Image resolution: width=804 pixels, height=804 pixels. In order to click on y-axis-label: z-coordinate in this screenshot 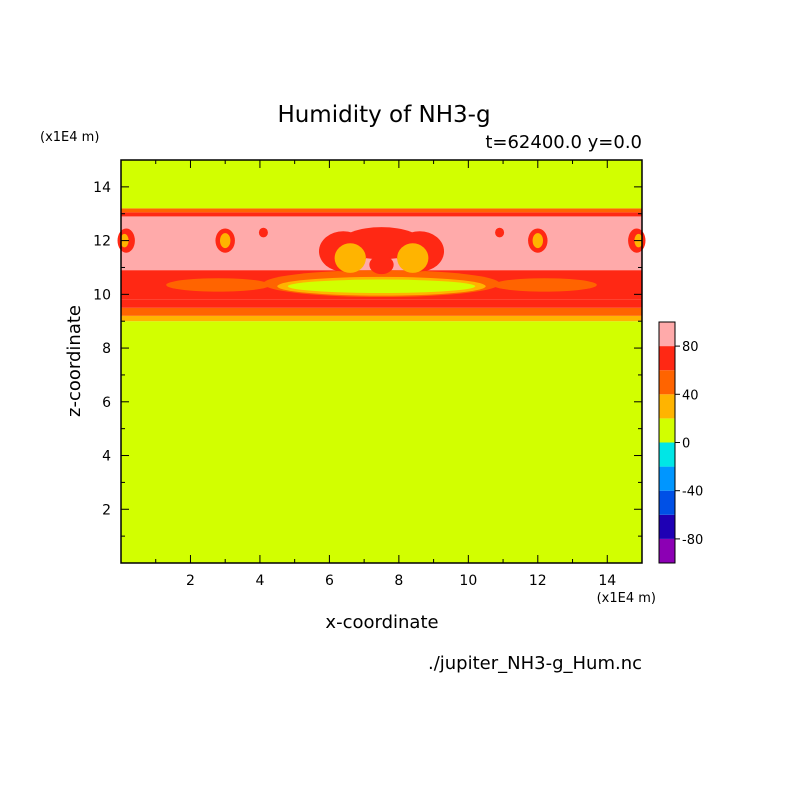, I will do `click(74, 361)`.